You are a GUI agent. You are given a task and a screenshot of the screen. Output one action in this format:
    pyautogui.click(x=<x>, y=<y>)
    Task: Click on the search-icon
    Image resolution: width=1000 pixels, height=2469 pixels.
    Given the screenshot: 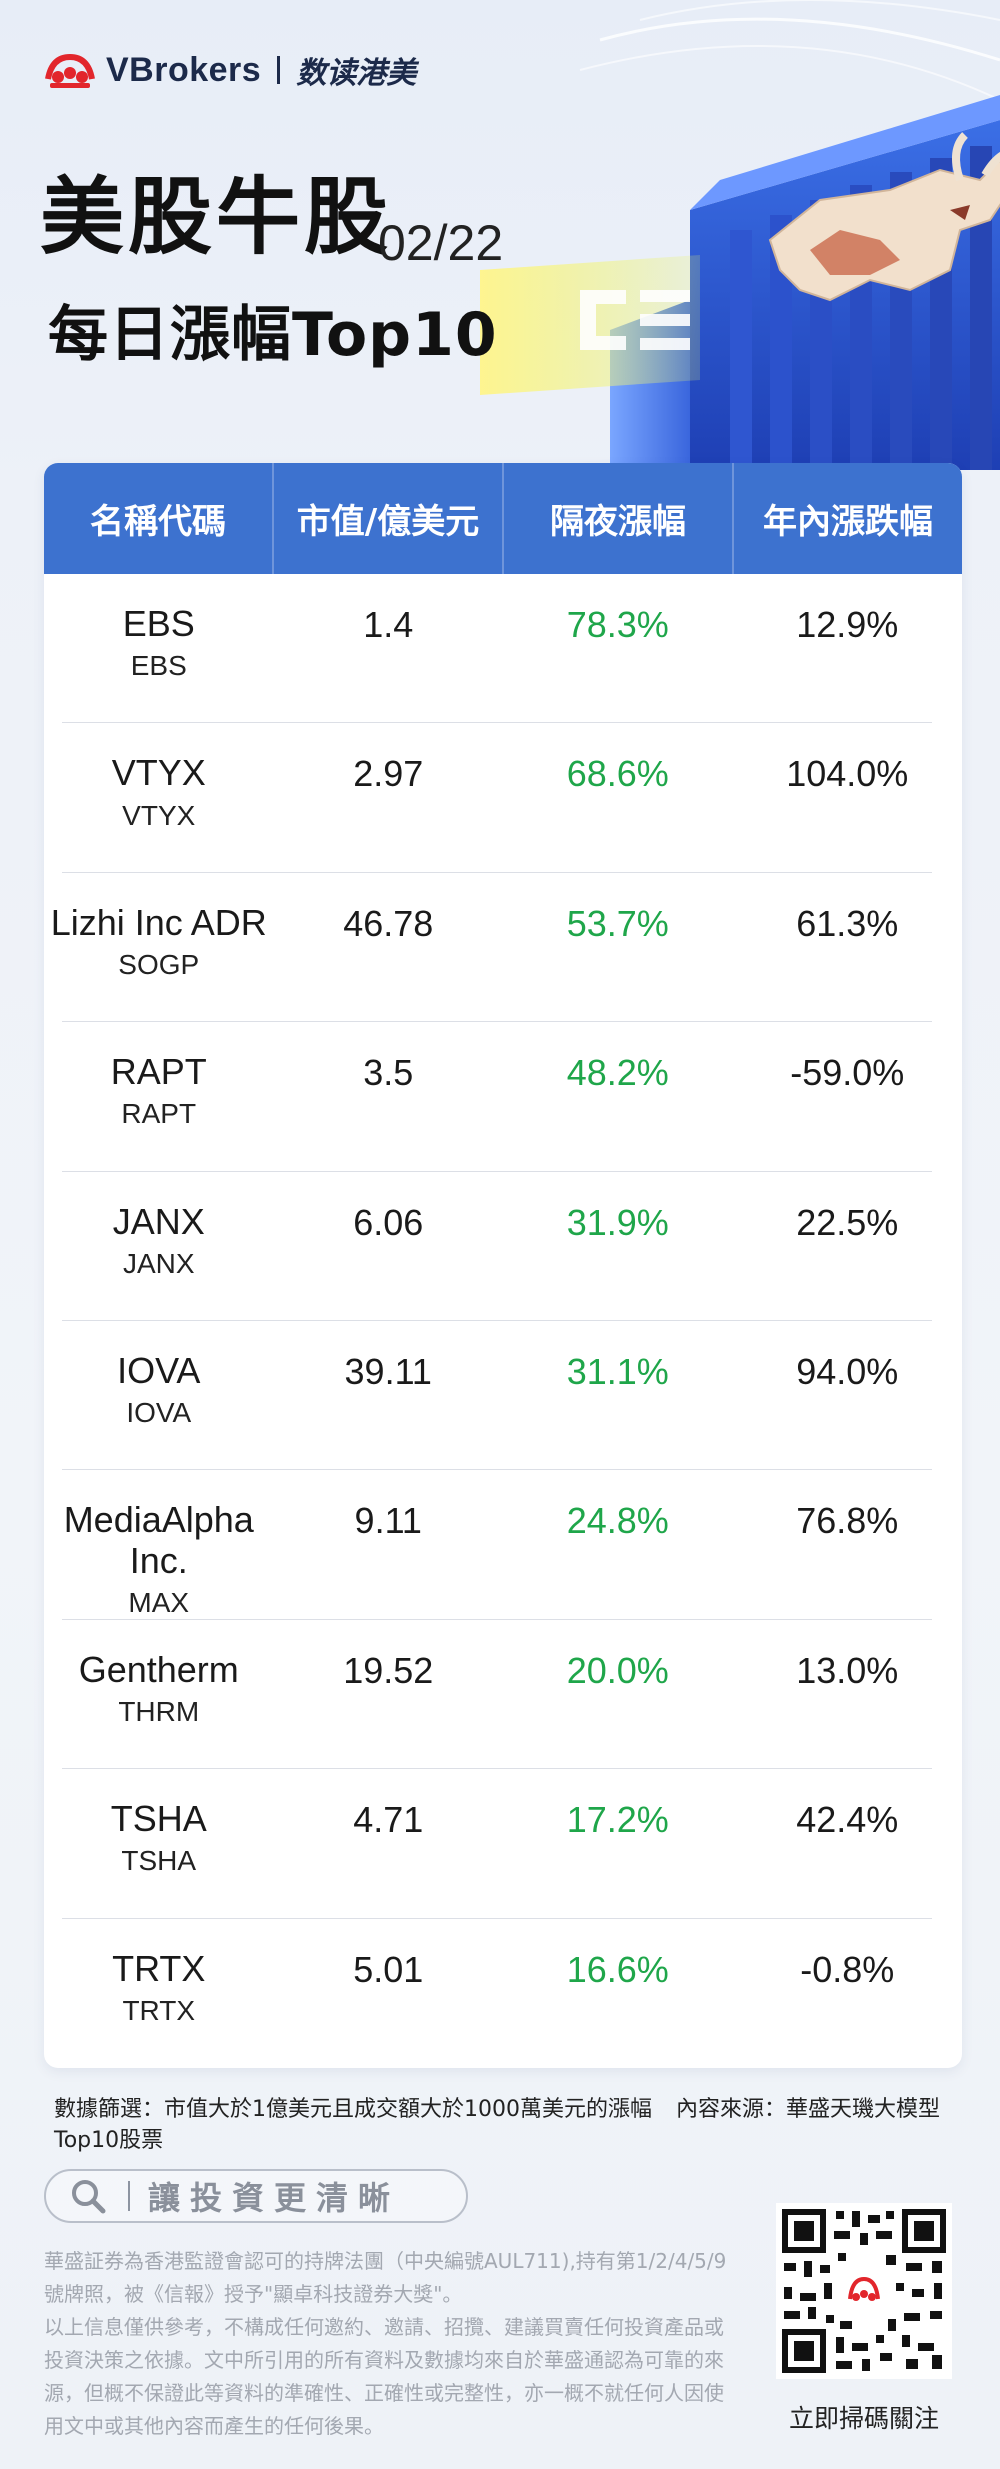 What is the action you would take?
    pyautogui.click(x=89, y=2197)
    